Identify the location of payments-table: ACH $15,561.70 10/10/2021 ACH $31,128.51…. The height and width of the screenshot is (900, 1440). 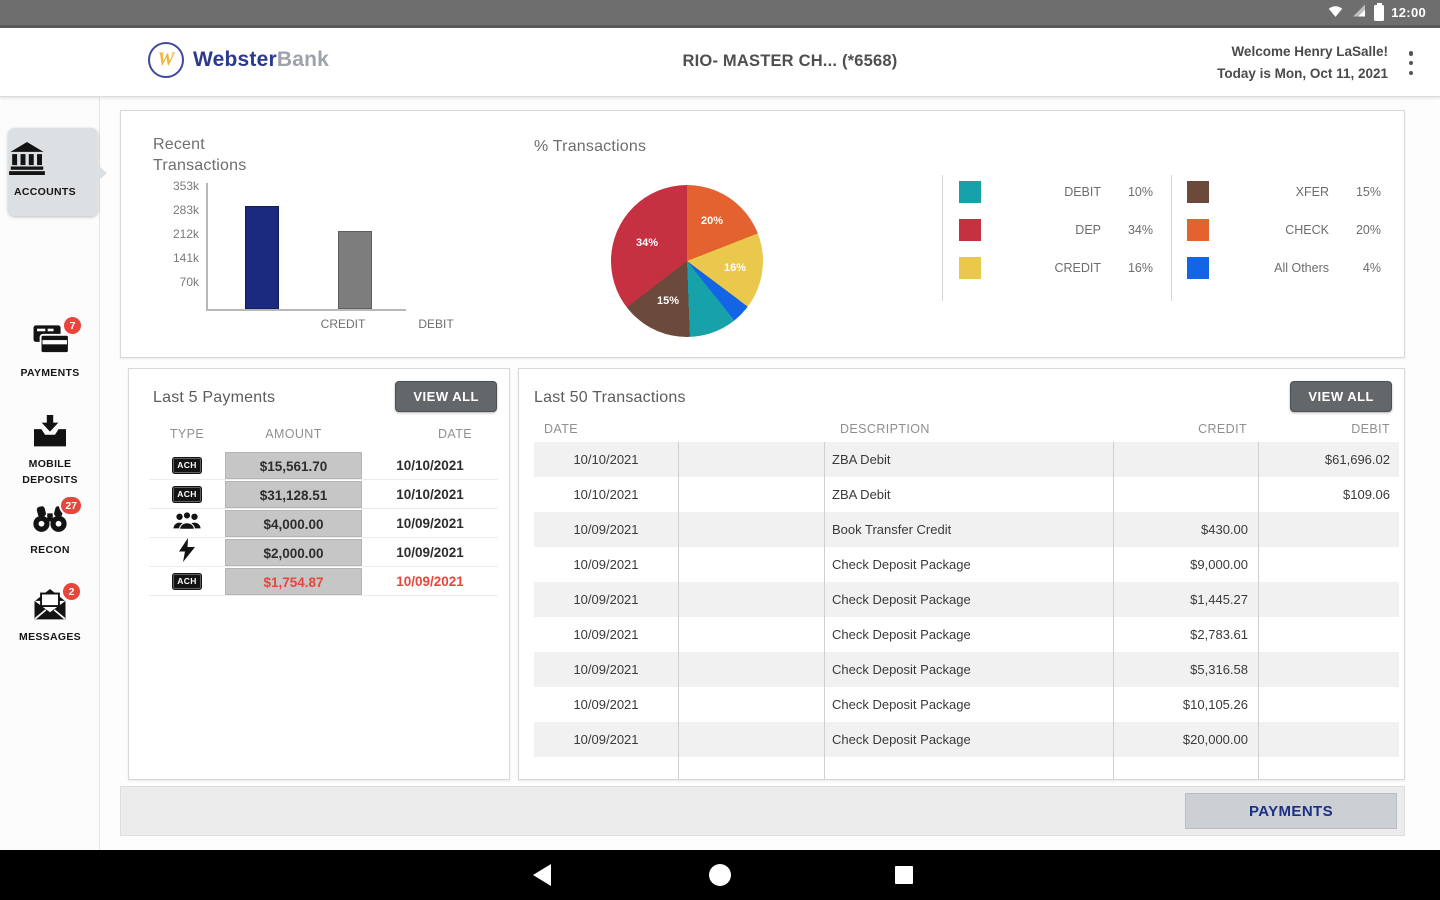
(313, 523).